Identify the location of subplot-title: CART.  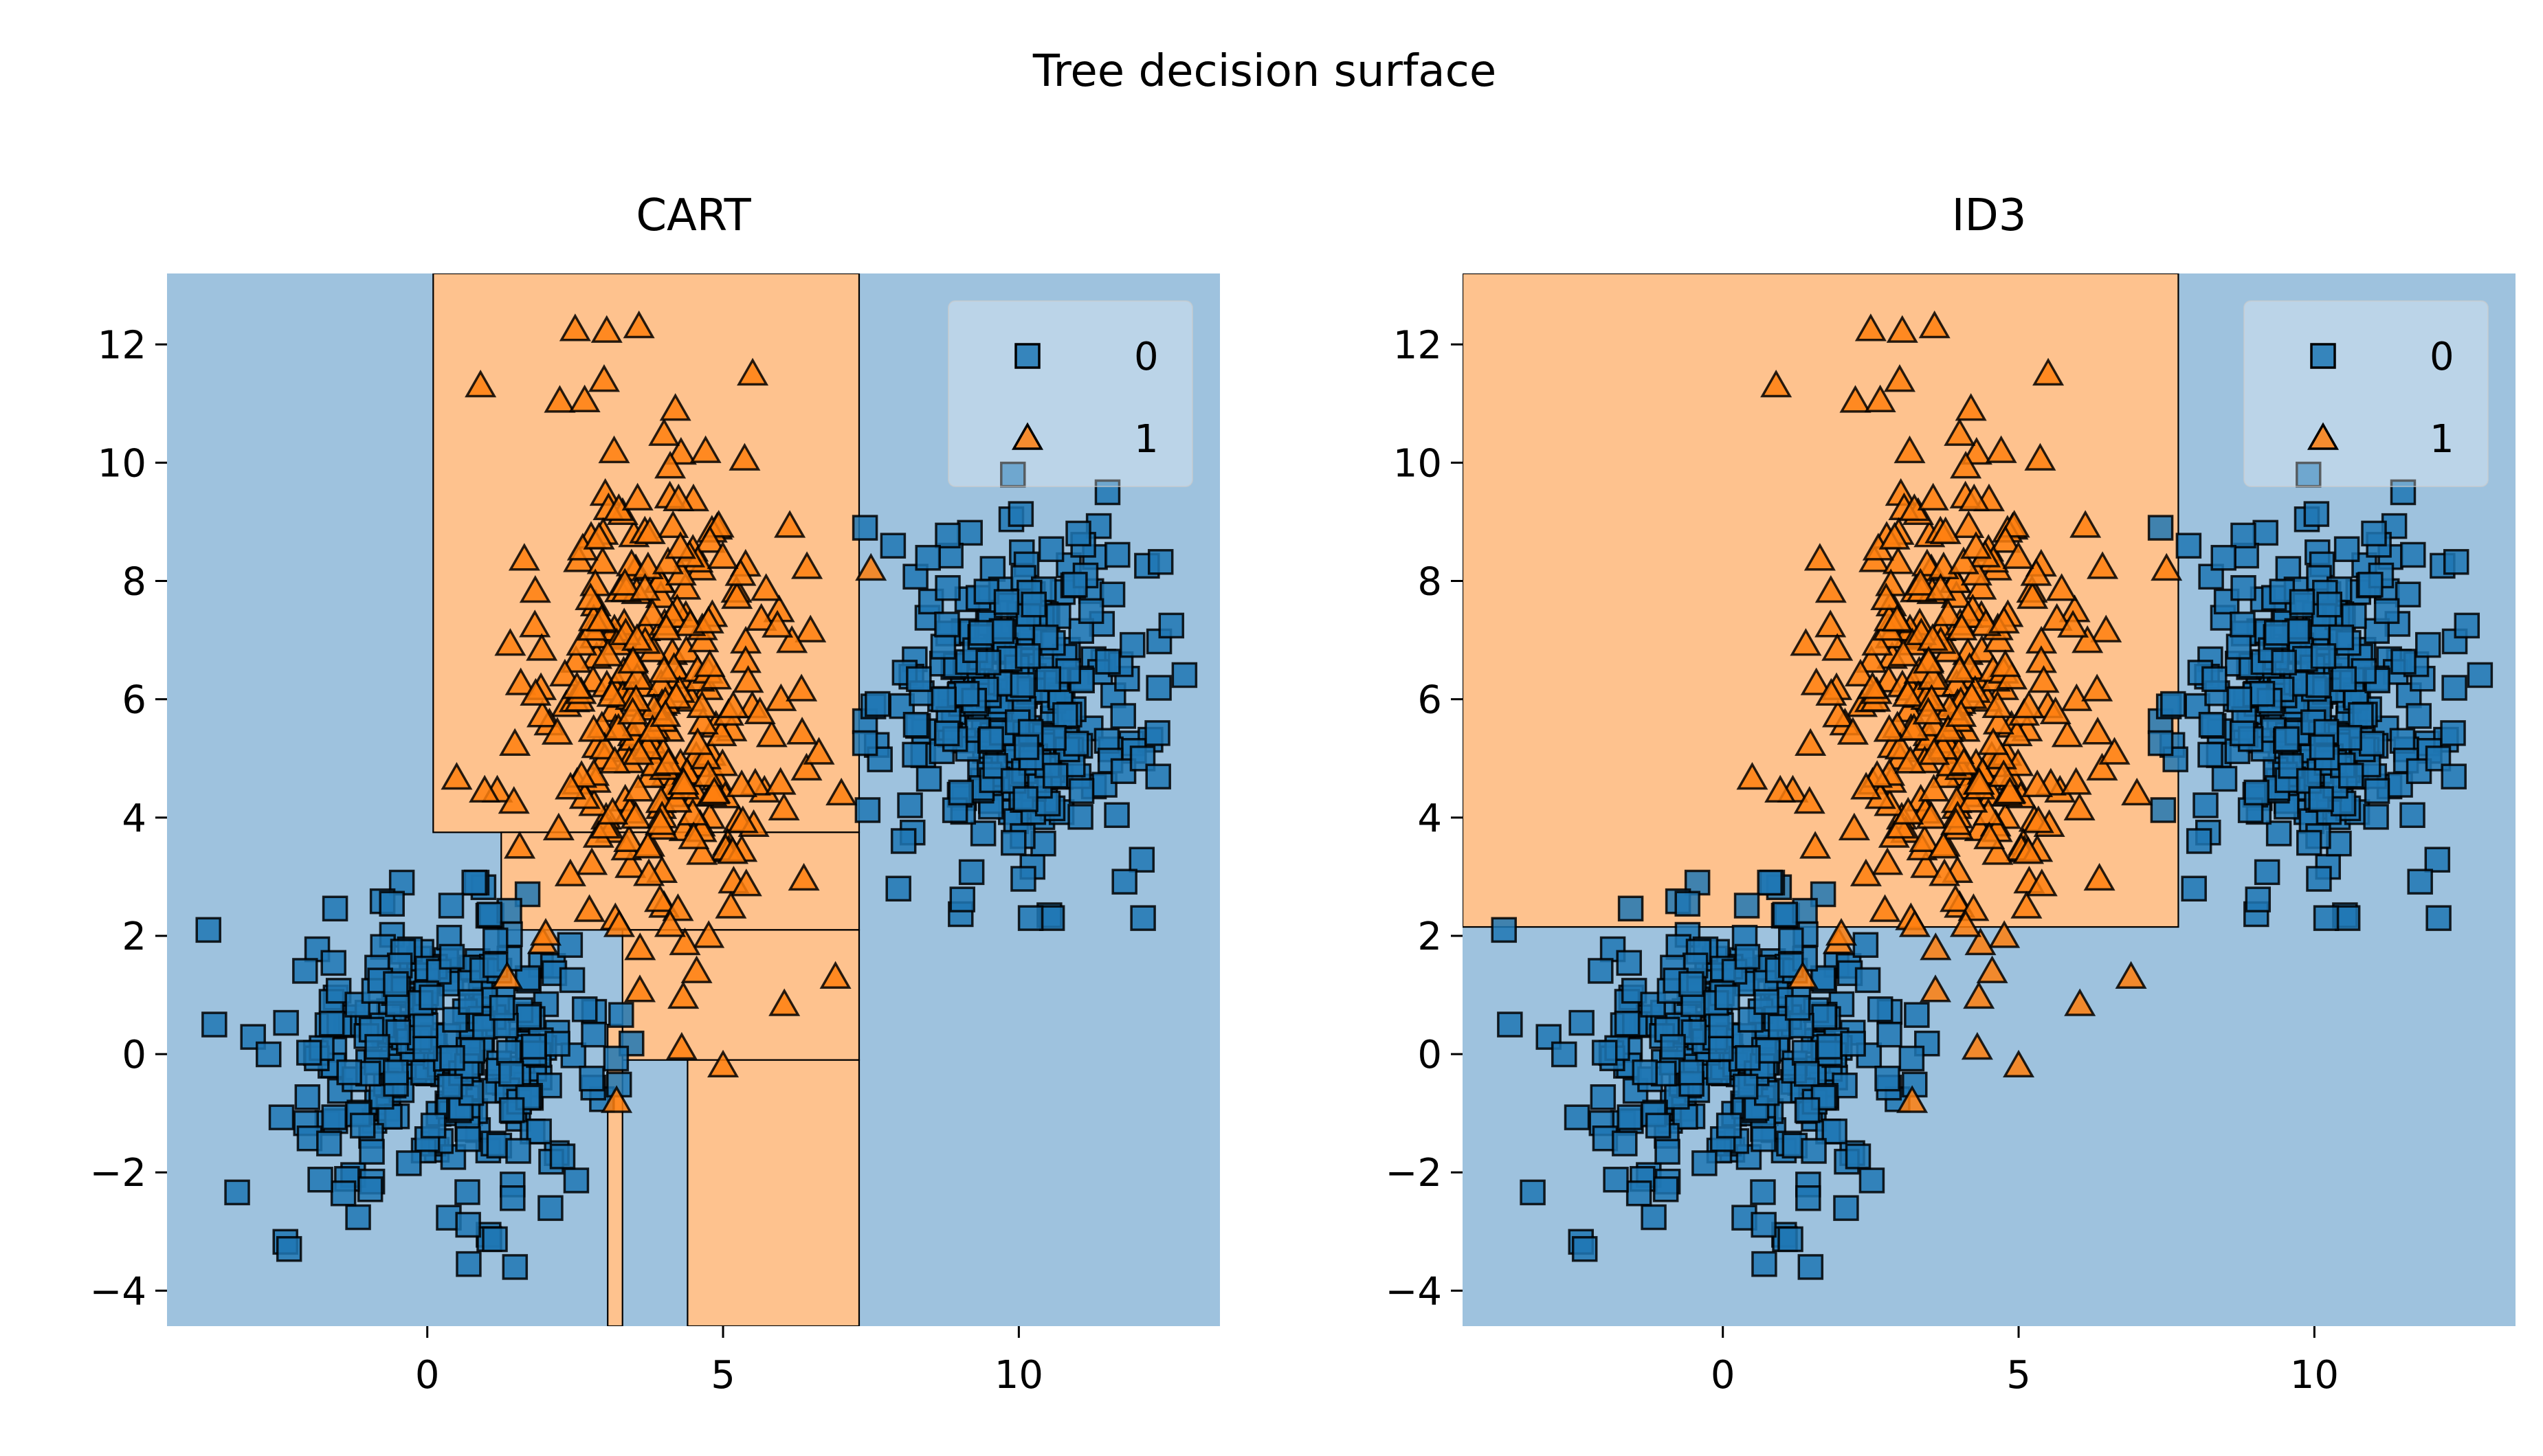
(693, 215).